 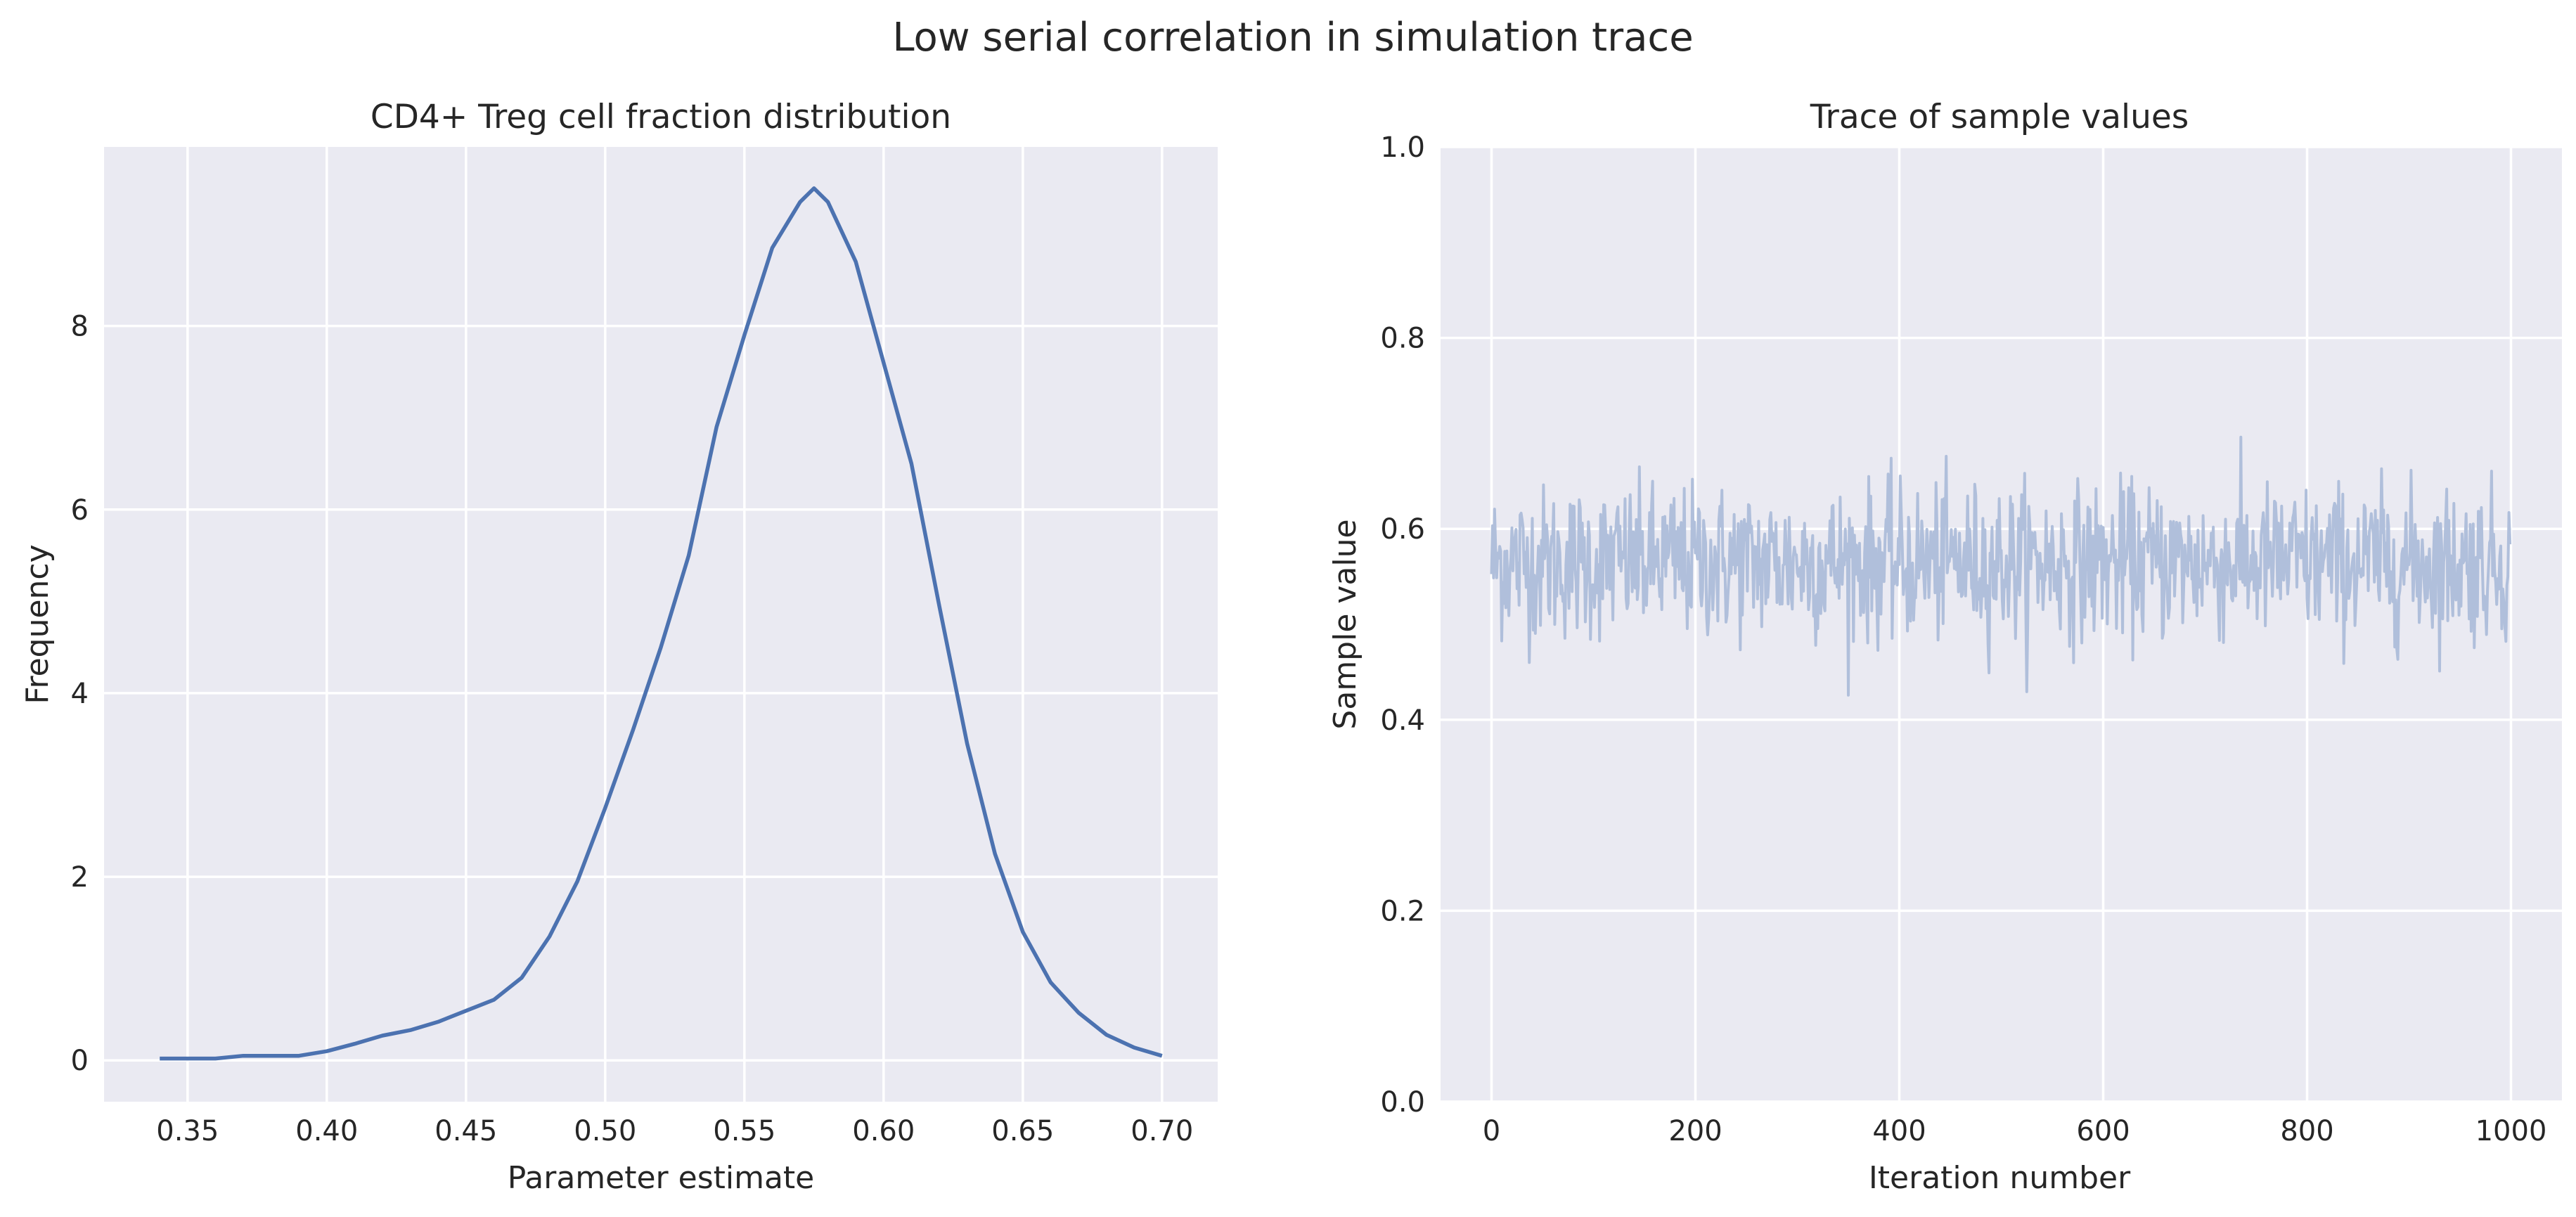 I want to click on trace-sample-line, so click(x=2001, y=566).